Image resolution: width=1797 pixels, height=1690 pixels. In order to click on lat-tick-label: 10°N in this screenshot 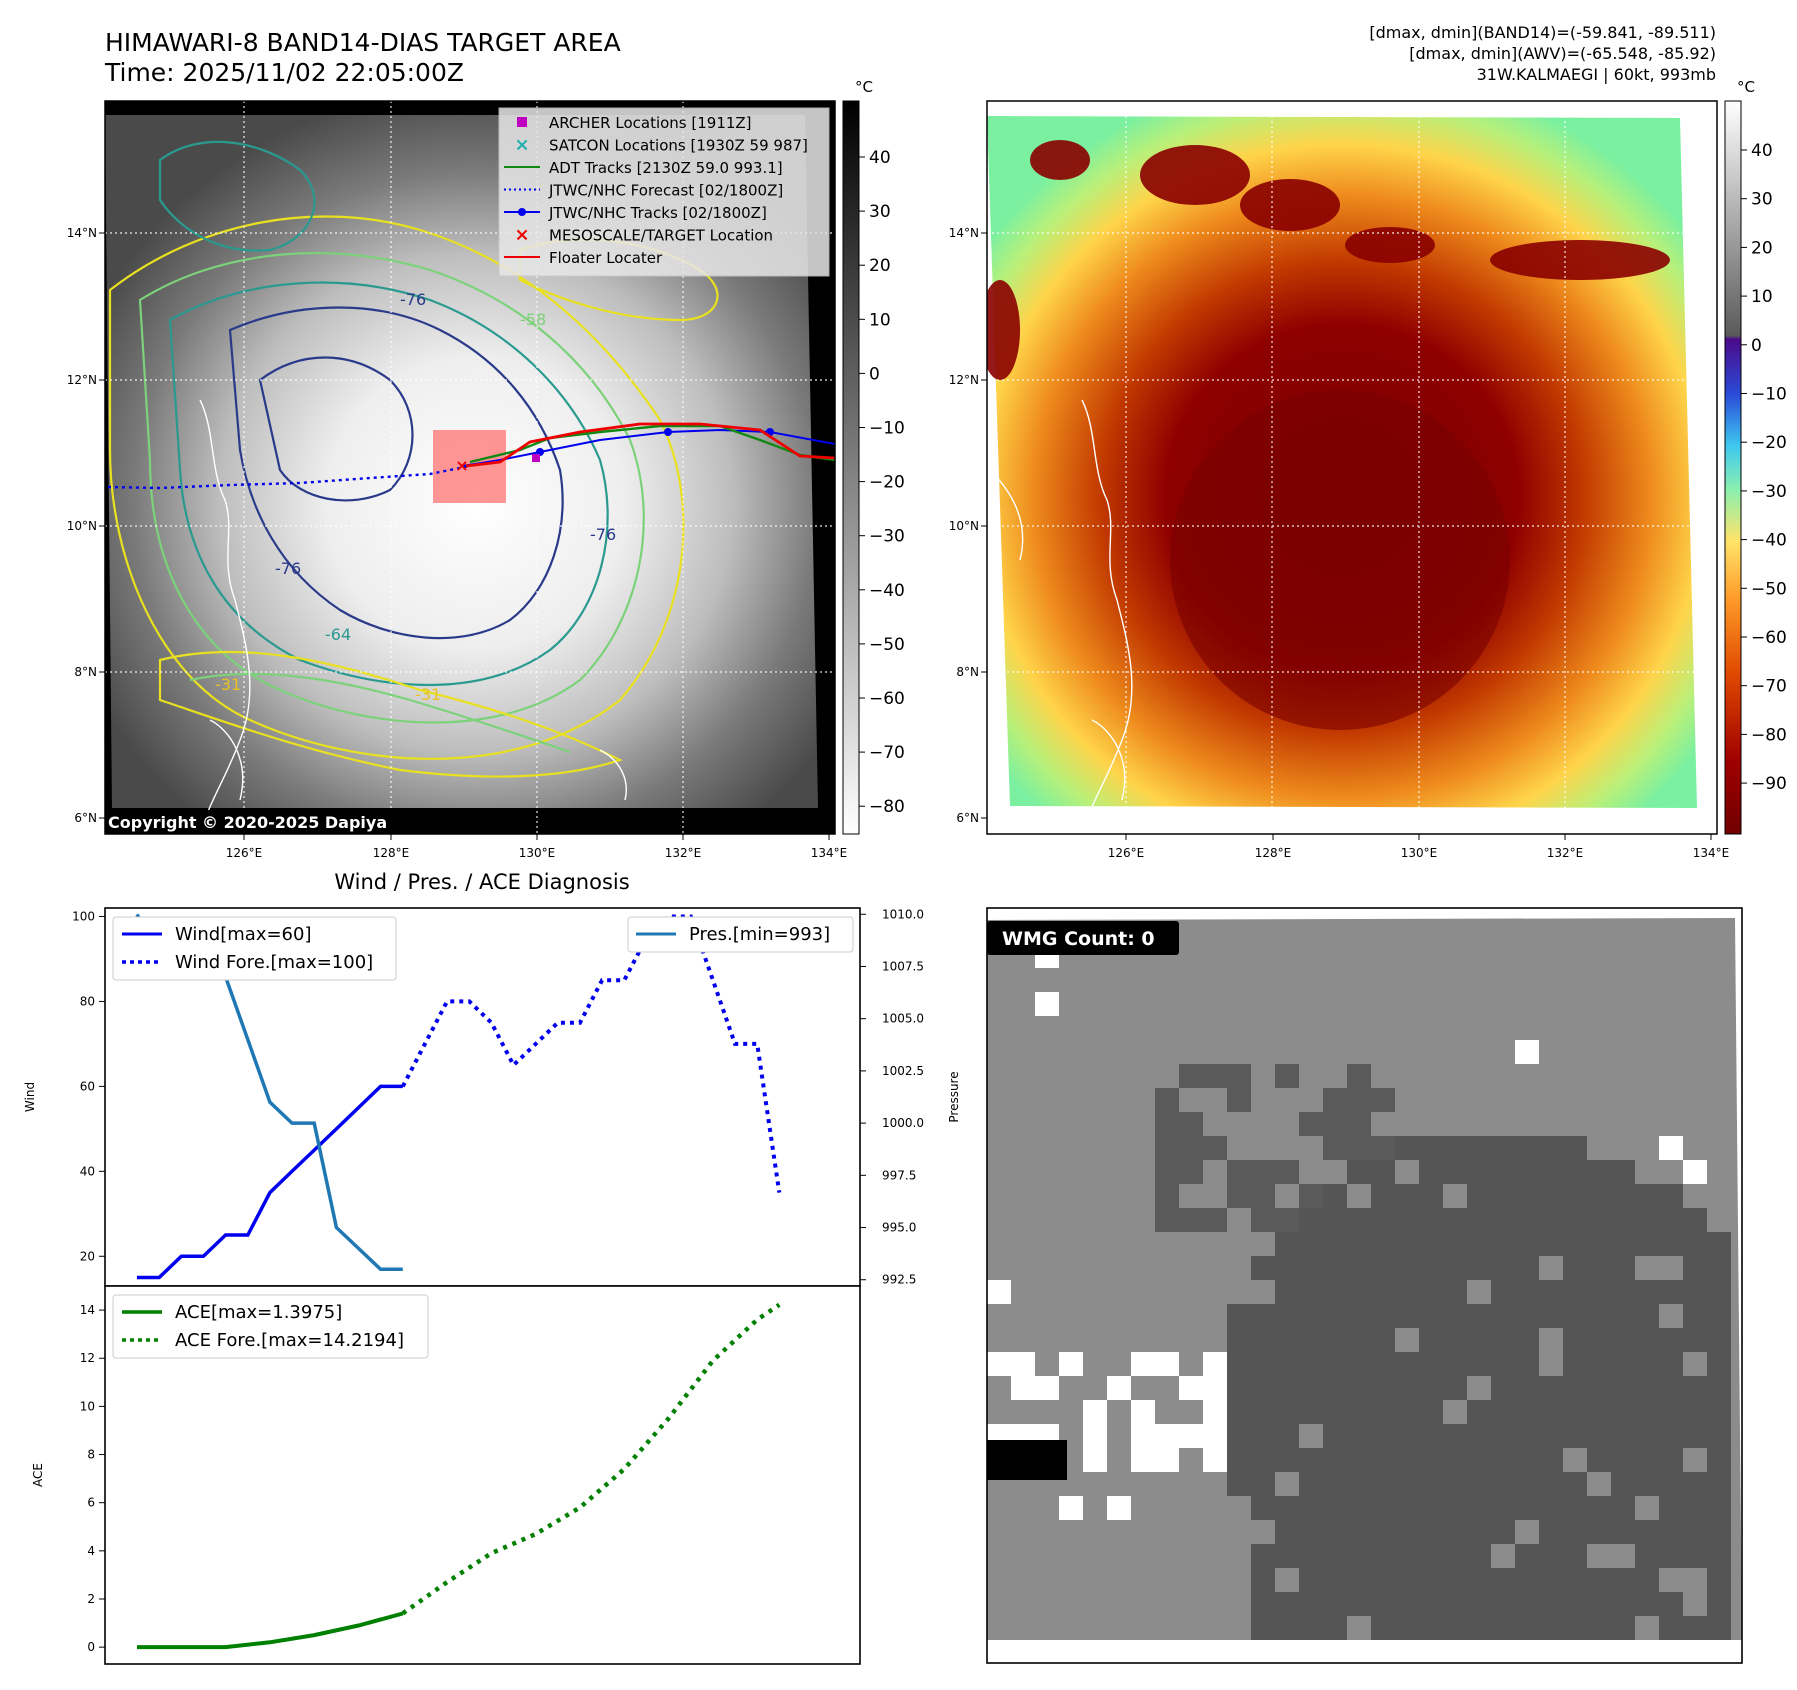, I will do `click(82, 526)`.